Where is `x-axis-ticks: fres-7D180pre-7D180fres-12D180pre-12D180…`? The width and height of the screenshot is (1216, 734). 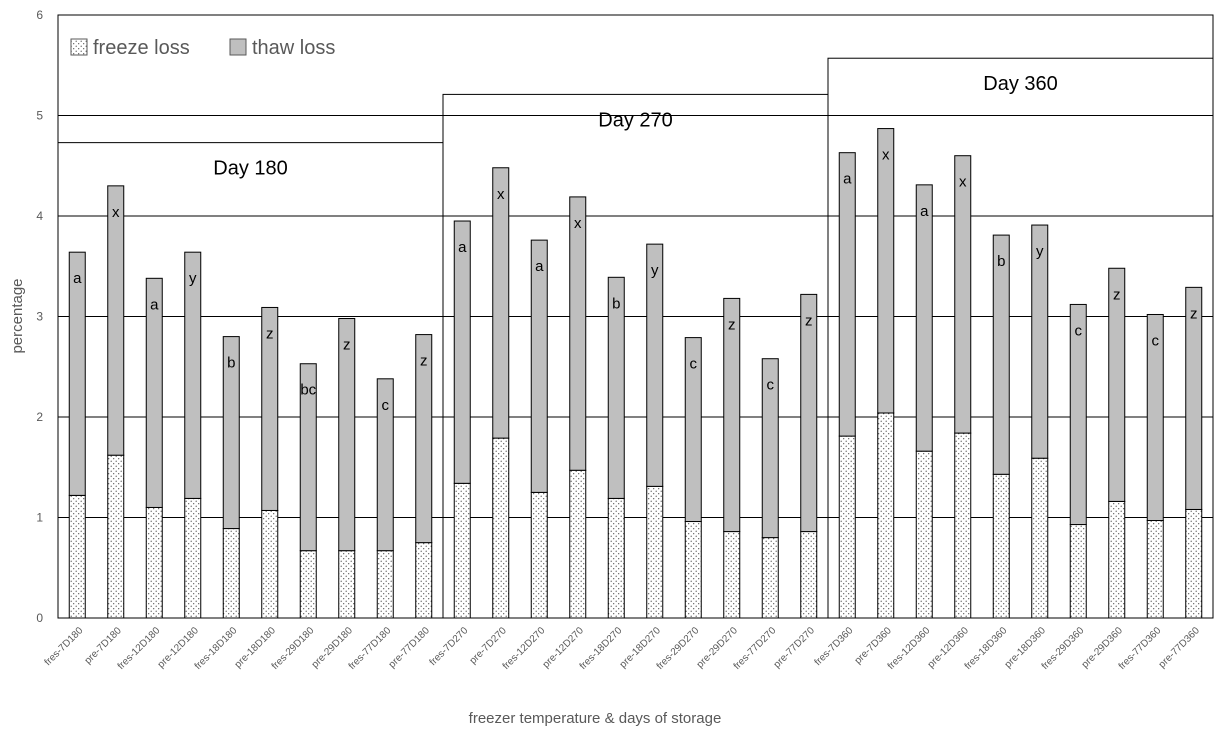
x-axis-ticks: fres-7D180pre-7D180fres-12D180pre-12D180… is located at coordinates (623, 648).